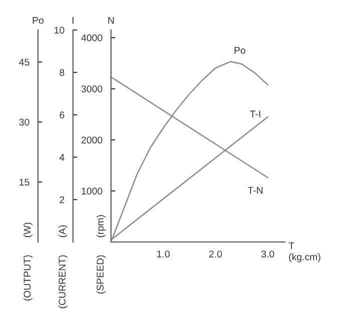 The height and width of the screenshot is (335, 343). I want to click on y2-tick-label: 2, so click(62, 200).